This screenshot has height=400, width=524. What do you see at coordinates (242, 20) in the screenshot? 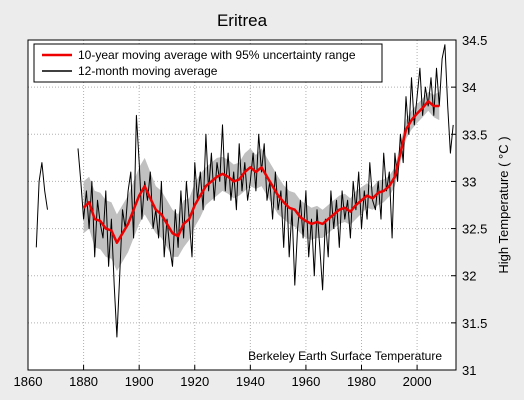
I see `chart-title: Eritrea` at bounding box center [242, 20].